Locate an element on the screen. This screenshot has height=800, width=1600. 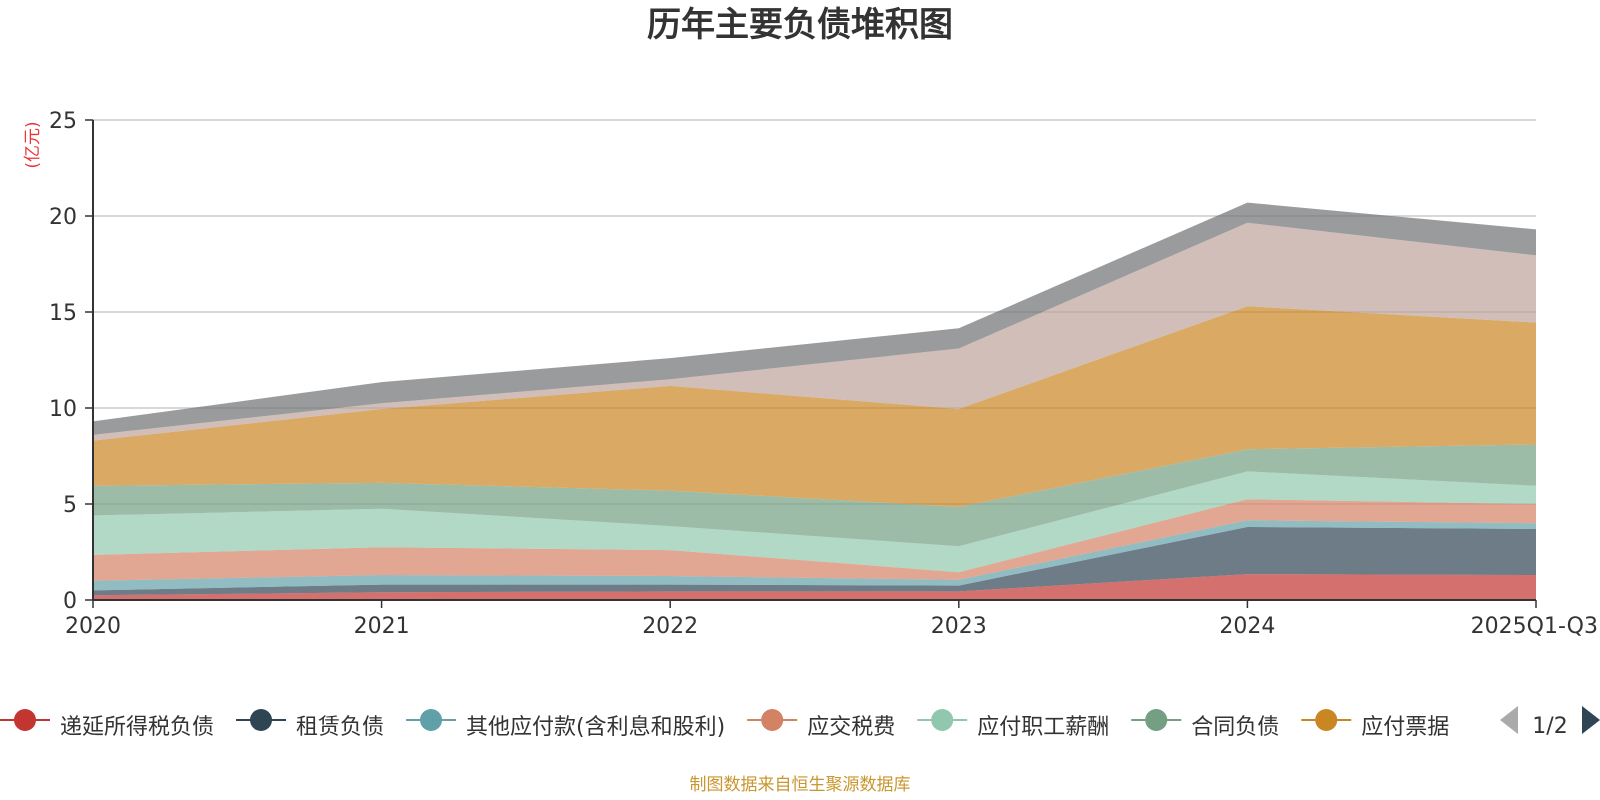
legend-item-3: 应交税费 is located at coordinates (821, 724).